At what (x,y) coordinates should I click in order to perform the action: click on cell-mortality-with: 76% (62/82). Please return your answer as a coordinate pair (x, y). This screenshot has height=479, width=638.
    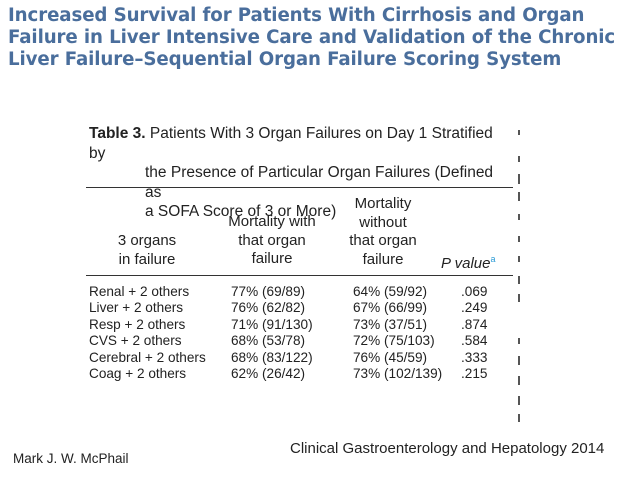
    Looking at the image, I should click on (268, 308).